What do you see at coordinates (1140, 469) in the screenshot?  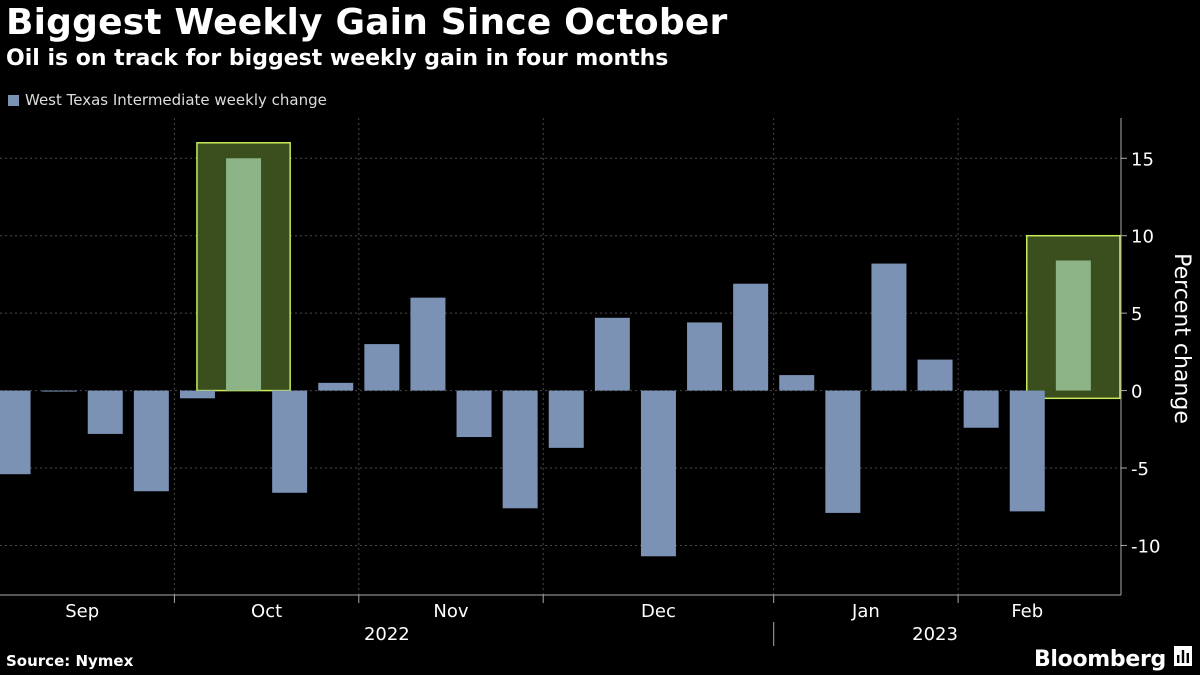 I see `y-tick-label: -5` at bounding box center [1140, 469].